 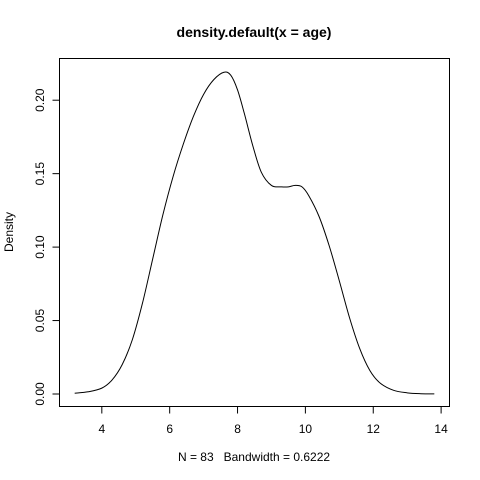 What do you see at coordinates (40, 247) in the screenshot?
I see `y-tick-label: 0.10` at bounding box center [40, 247].